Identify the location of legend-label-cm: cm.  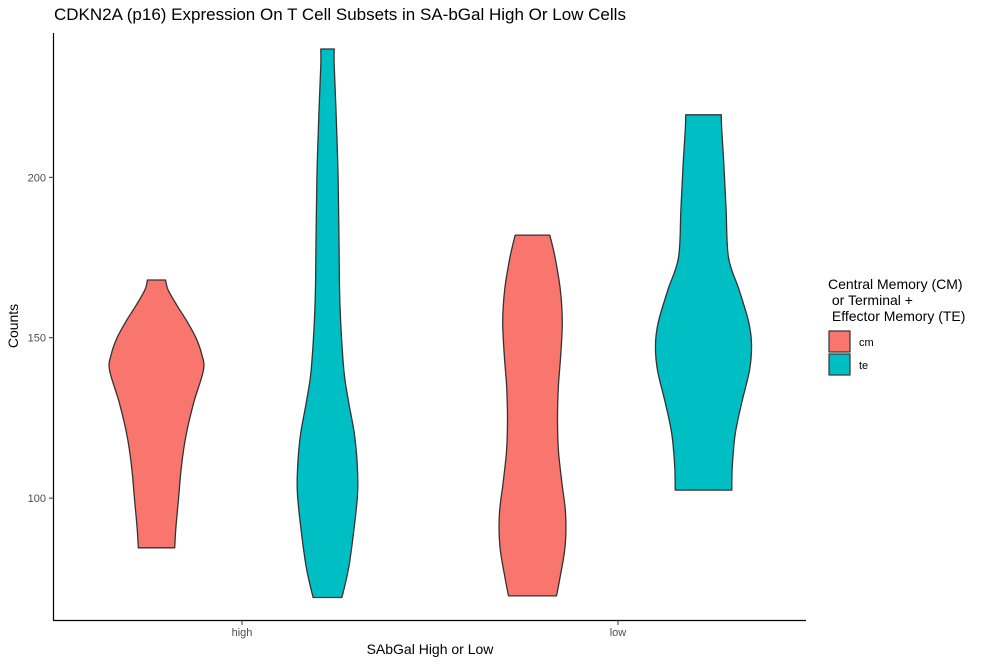
(866, 343).